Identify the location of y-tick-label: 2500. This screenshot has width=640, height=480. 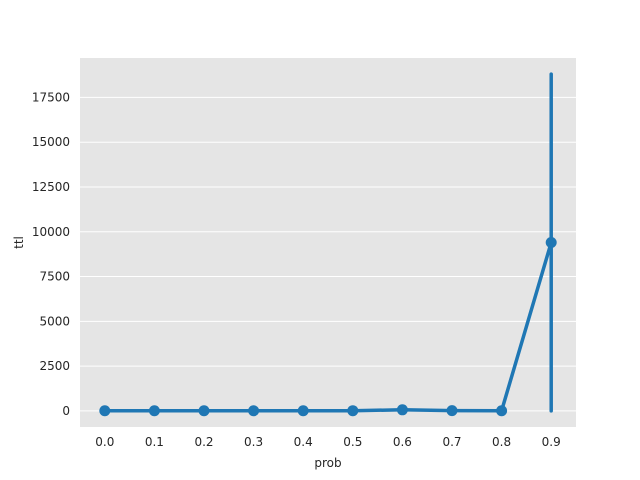
(54, 366).